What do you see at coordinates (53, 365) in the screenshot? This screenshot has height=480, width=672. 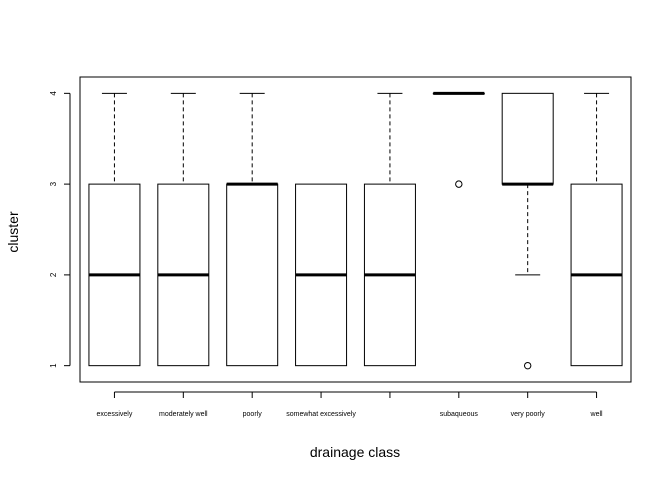 I see `y-tick-label: 1` at bounding box center [53, 365].